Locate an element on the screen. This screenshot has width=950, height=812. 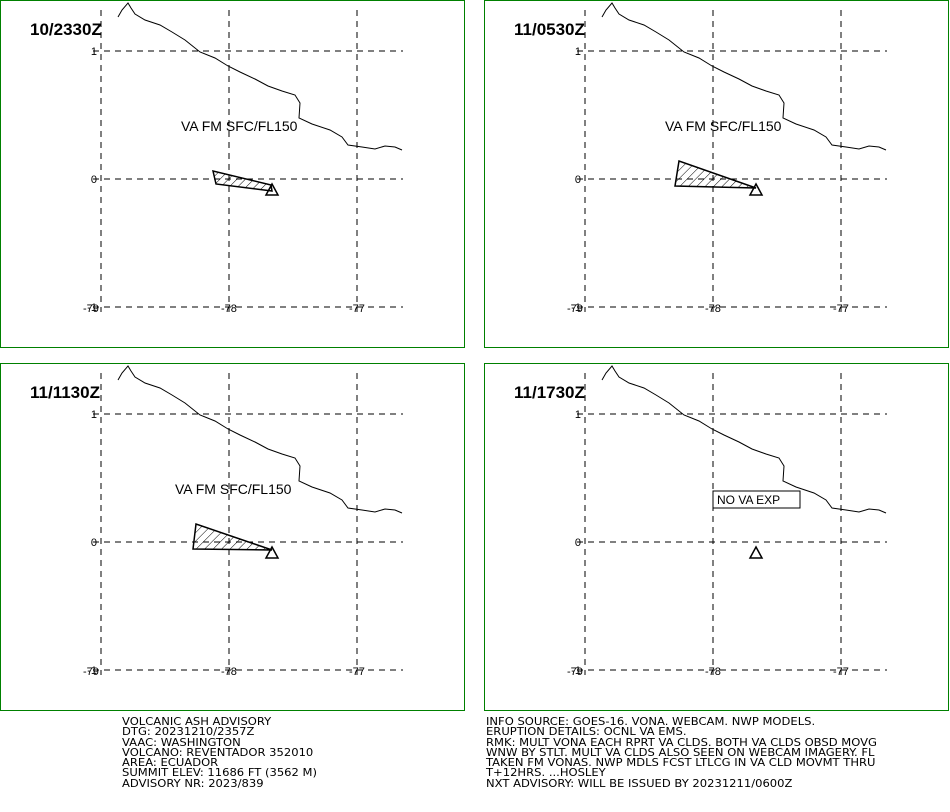
ash-label: NO VA EXP is located at coordinates (748, 500).